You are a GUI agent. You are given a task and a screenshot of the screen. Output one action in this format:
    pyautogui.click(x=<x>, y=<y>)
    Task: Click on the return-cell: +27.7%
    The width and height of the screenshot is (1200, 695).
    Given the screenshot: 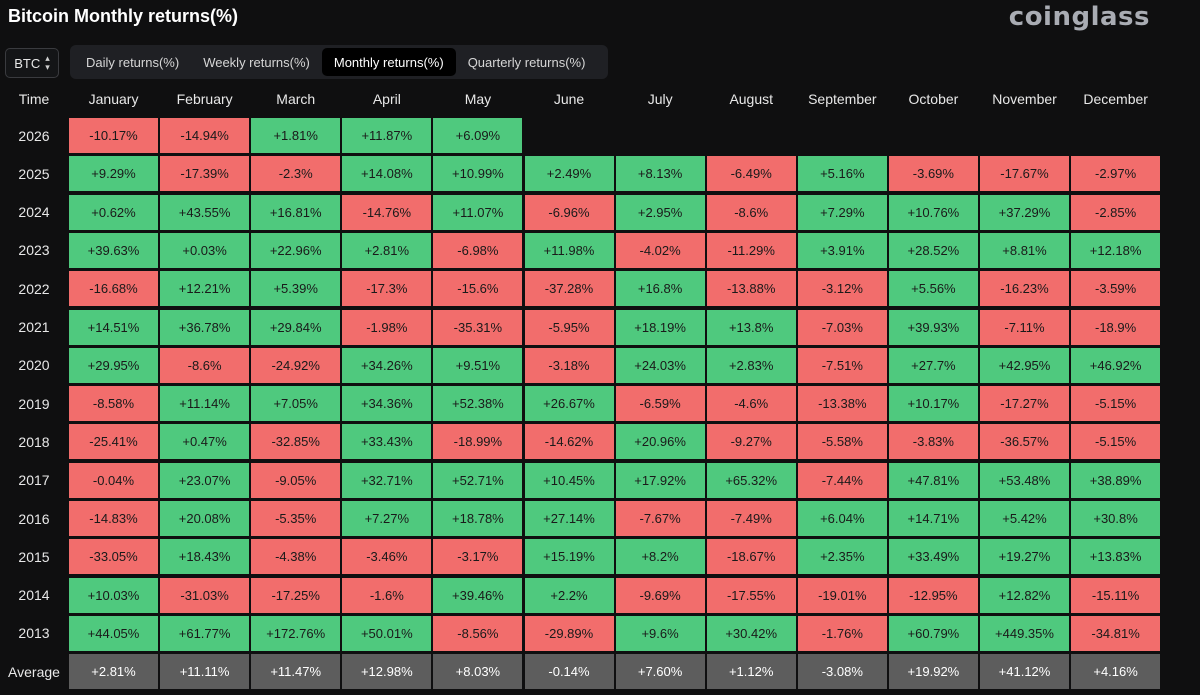 What is the action you would take?
    pyautogui.click(x=933, y=365)
    